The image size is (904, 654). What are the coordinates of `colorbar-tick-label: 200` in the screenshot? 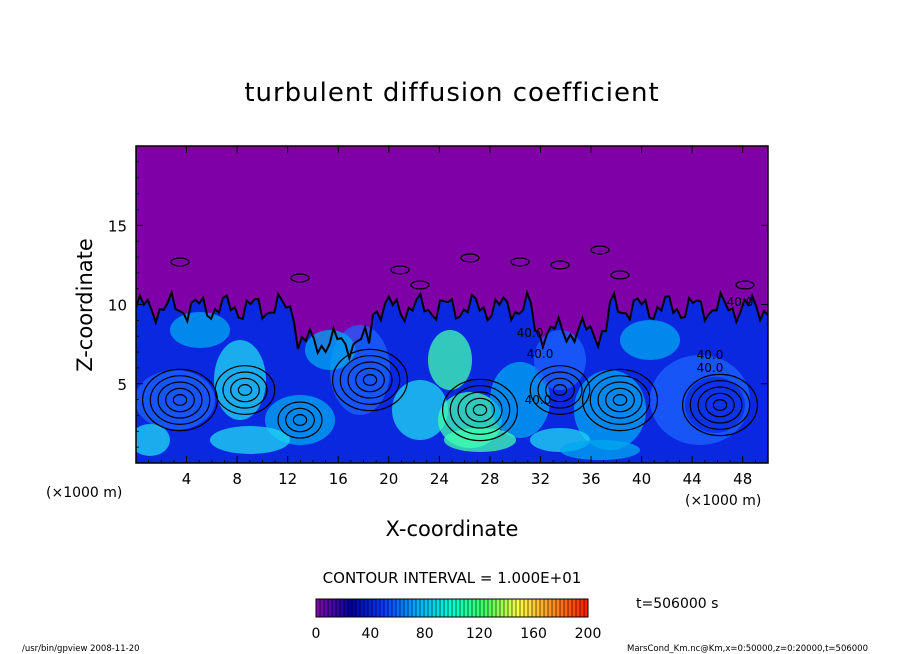 It's located at (588, 634).